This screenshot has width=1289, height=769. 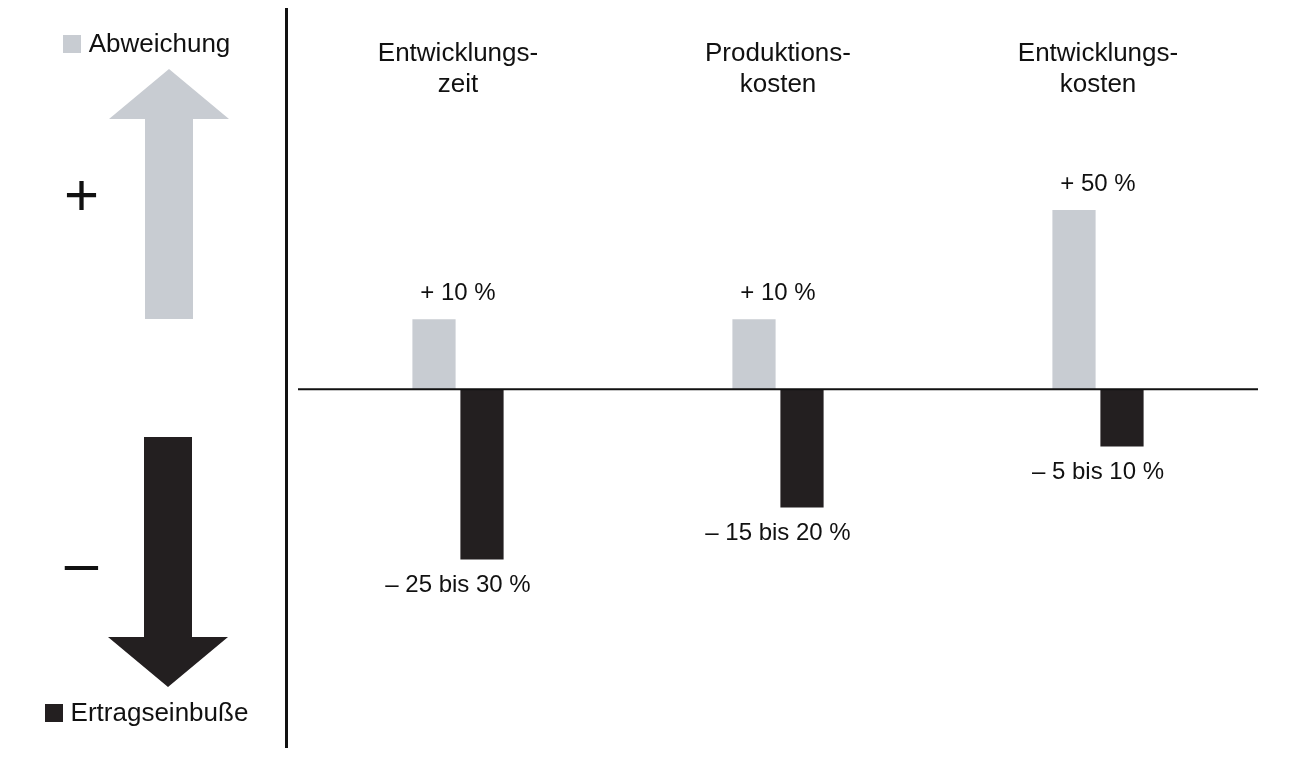 I want to click on annotation: – 5 bis 10 %, so click(x=1098, y=471).